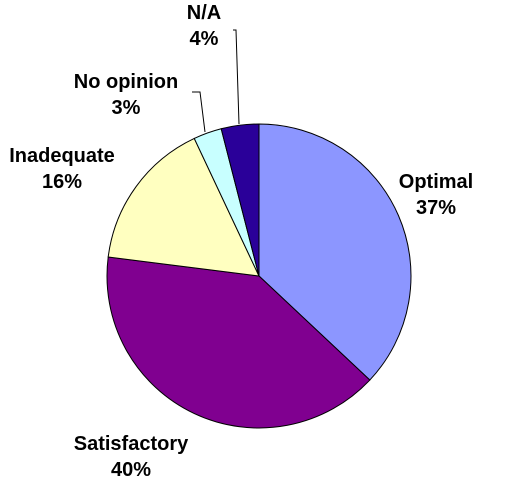 The image size is (509, 480). What do you see at coordinates (436, 208) in the screenshot?
I see `slice-label-percent: 37%` at bounding box center [436, 208].